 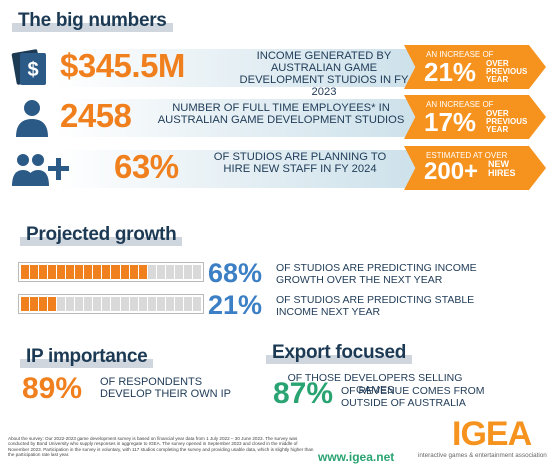 I want to click on ip-percent: 89%, so click(x=52, y=388).